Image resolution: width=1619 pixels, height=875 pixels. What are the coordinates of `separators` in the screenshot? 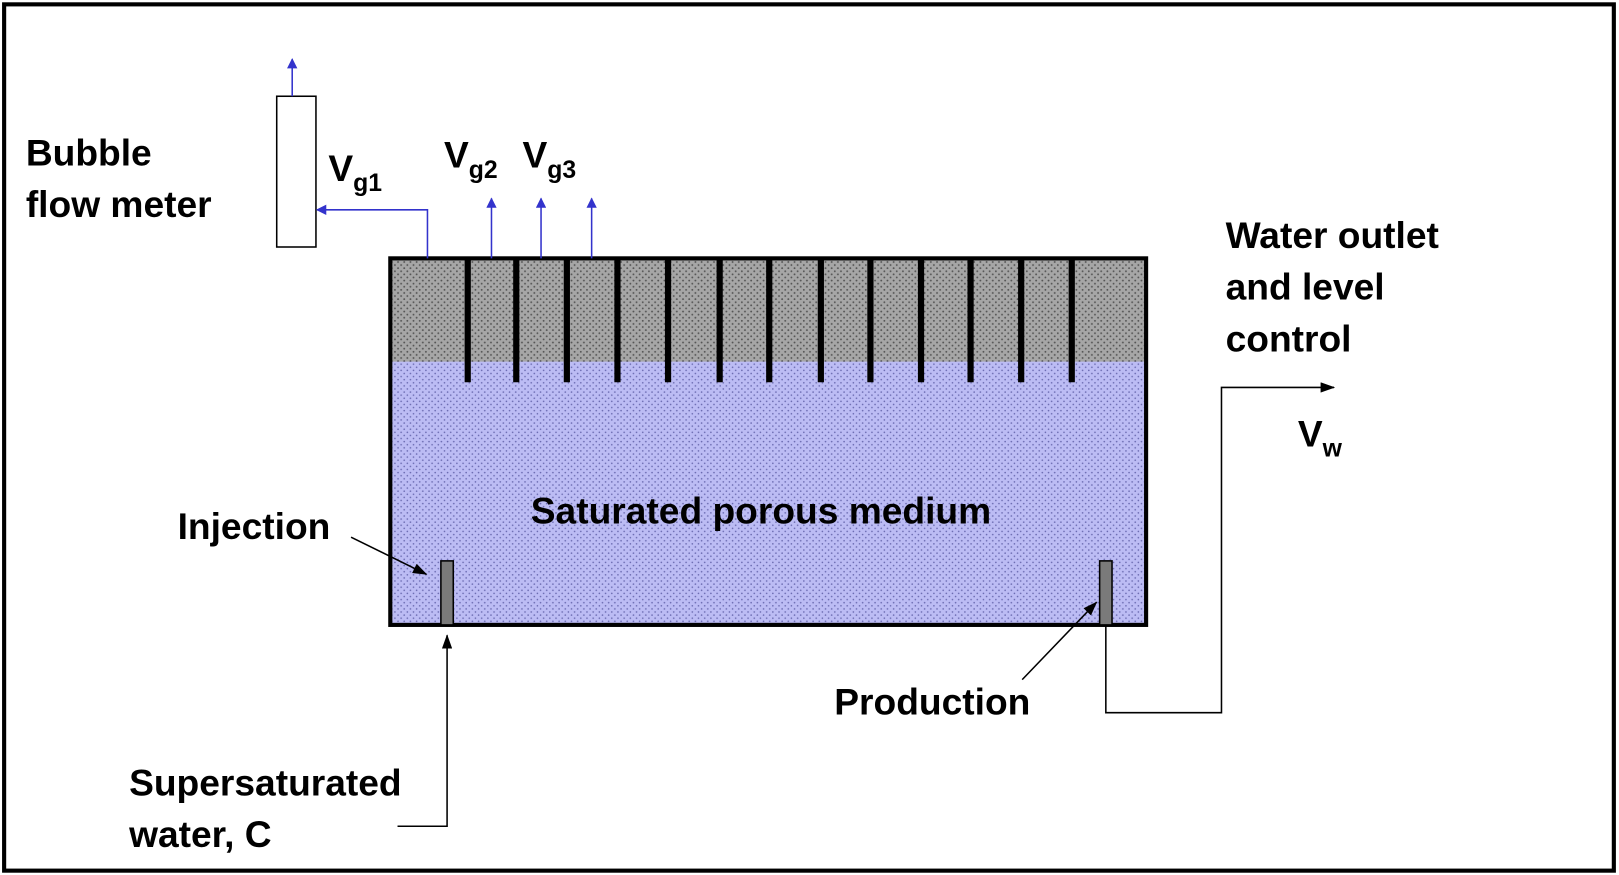 It's located at (769, 320).